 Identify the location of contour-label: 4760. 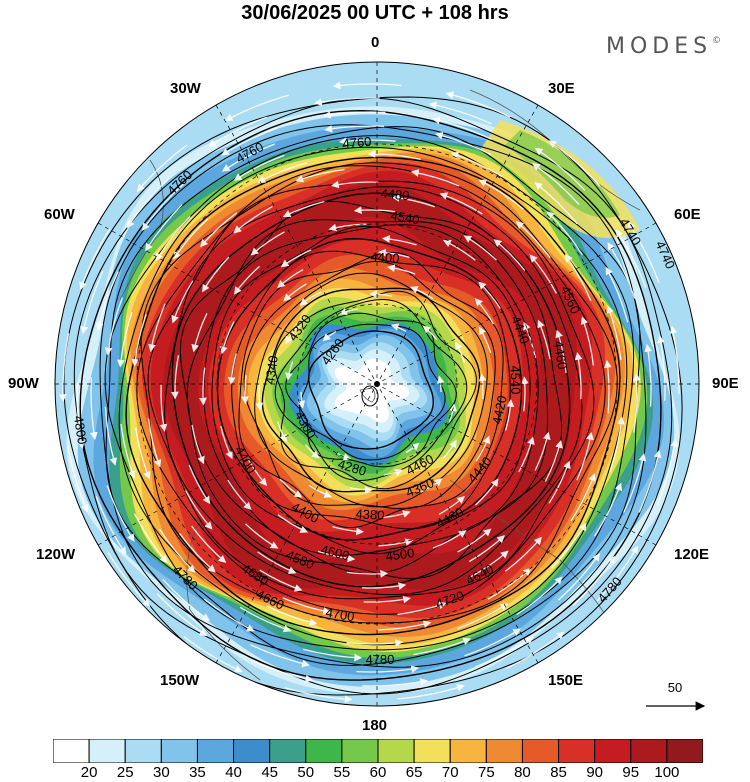
(357, 142).